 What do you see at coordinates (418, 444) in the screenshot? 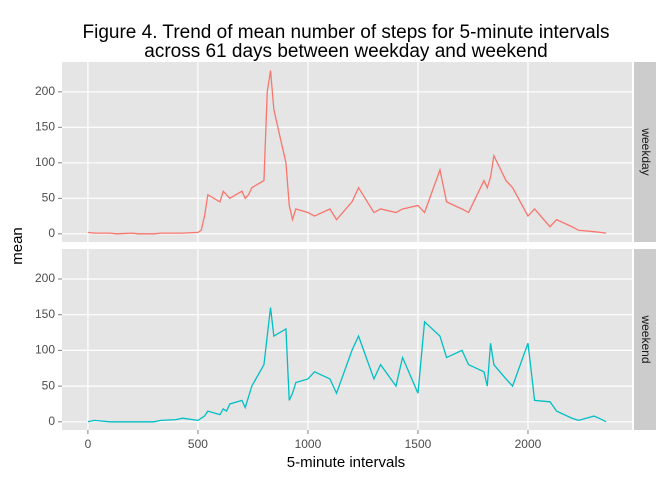
I see `x-tick-label: 1500` at bounding box center [418, 444].